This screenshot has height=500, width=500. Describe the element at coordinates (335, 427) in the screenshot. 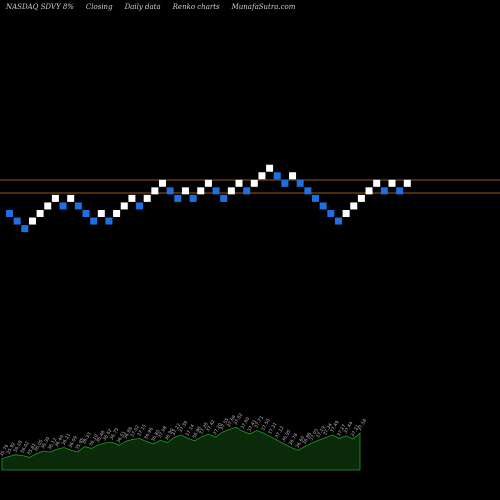

I see `volume-value-label: 37.49` at that location.